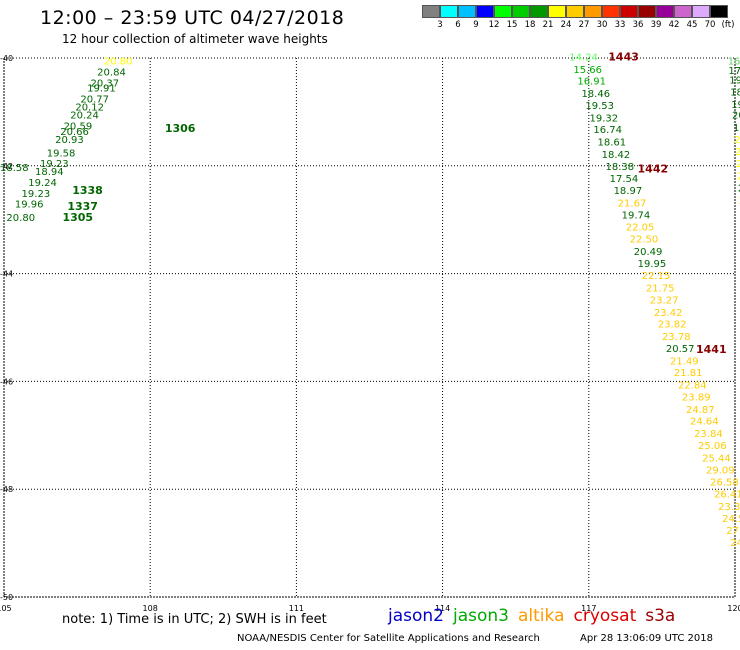 The image size is (740, 650). I want to click on wave-height-value: 23.84, so click(708, 434).